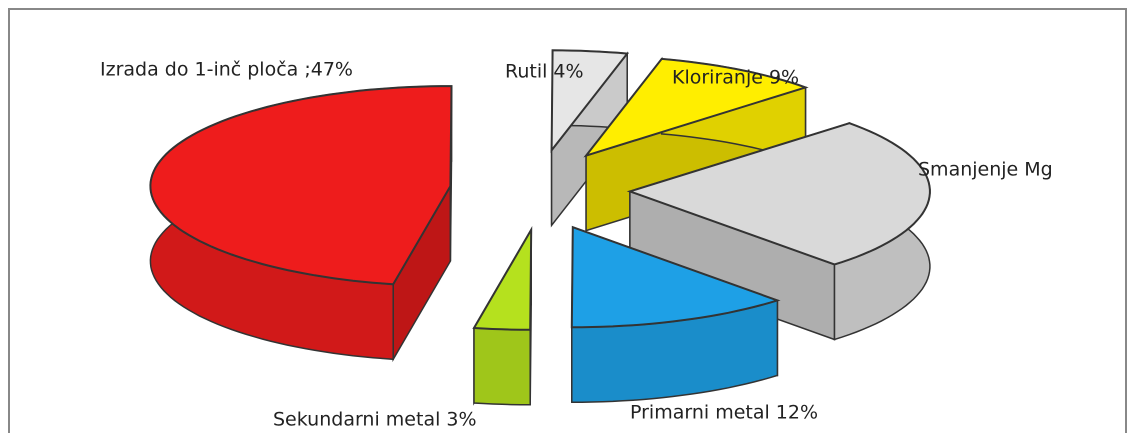 This screenshot has width=1136, height=433. I want to click on slice-label: Rutil 4%, so click(544, 72).